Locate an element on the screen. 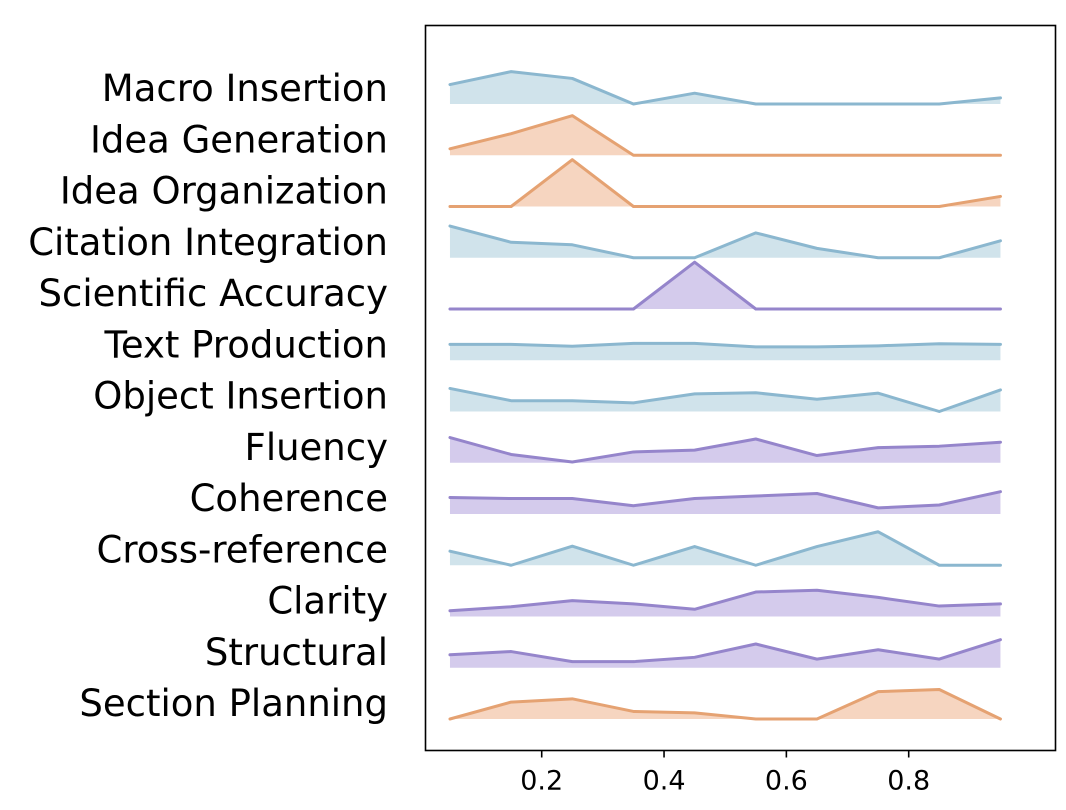 This screenshot has height=810, width=1066. ridge-area-fluency is located at coordinates (725, 450).